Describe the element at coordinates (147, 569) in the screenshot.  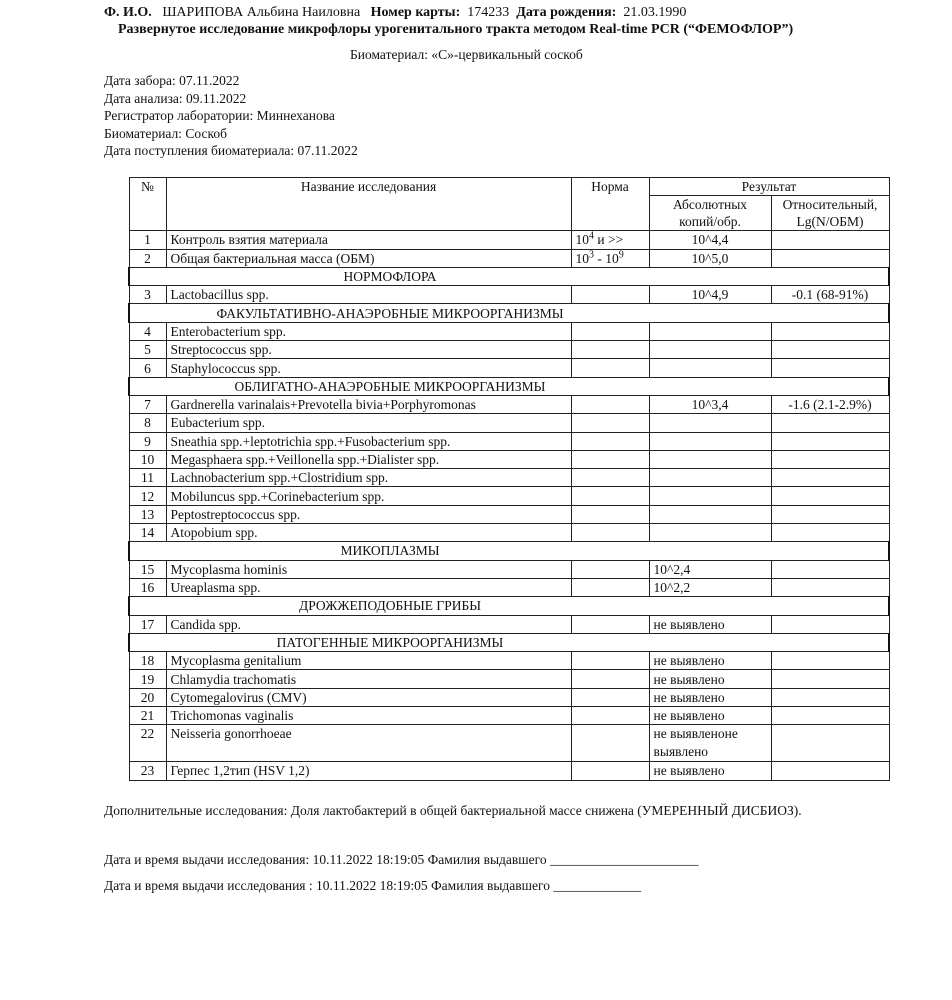
I see `row-number: 15` at that location.